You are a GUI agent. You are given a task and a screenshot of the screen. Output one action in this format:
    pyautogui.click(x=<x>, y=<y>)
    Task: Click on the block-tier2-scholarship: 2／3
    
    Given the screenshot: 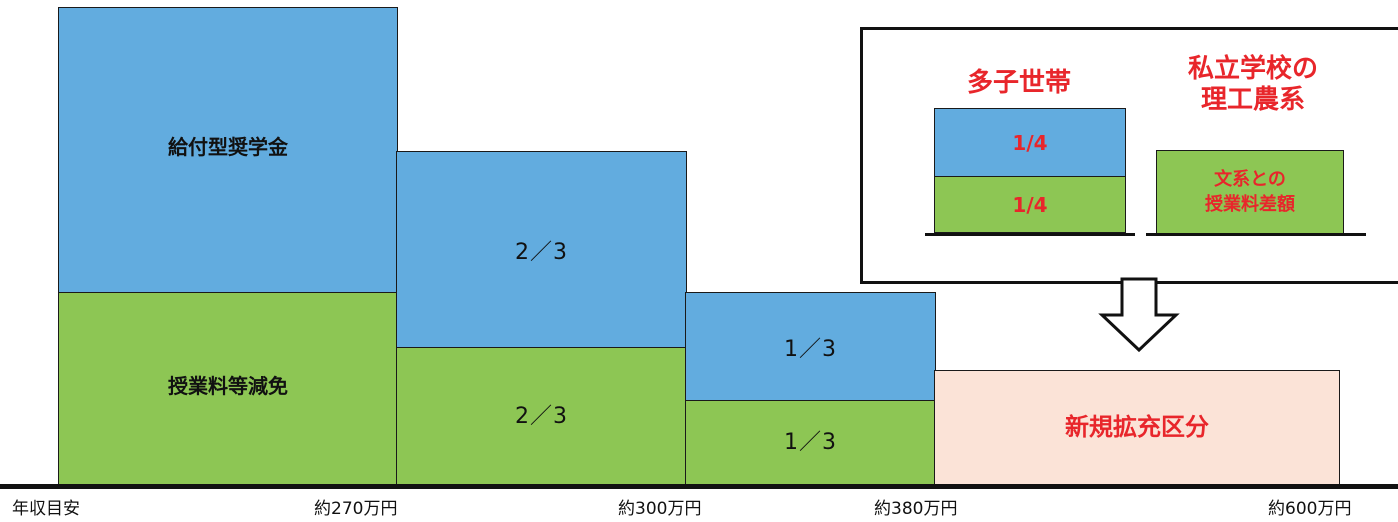 What is the action you would take?
    pyautogui.click(x=541, y=250)
    